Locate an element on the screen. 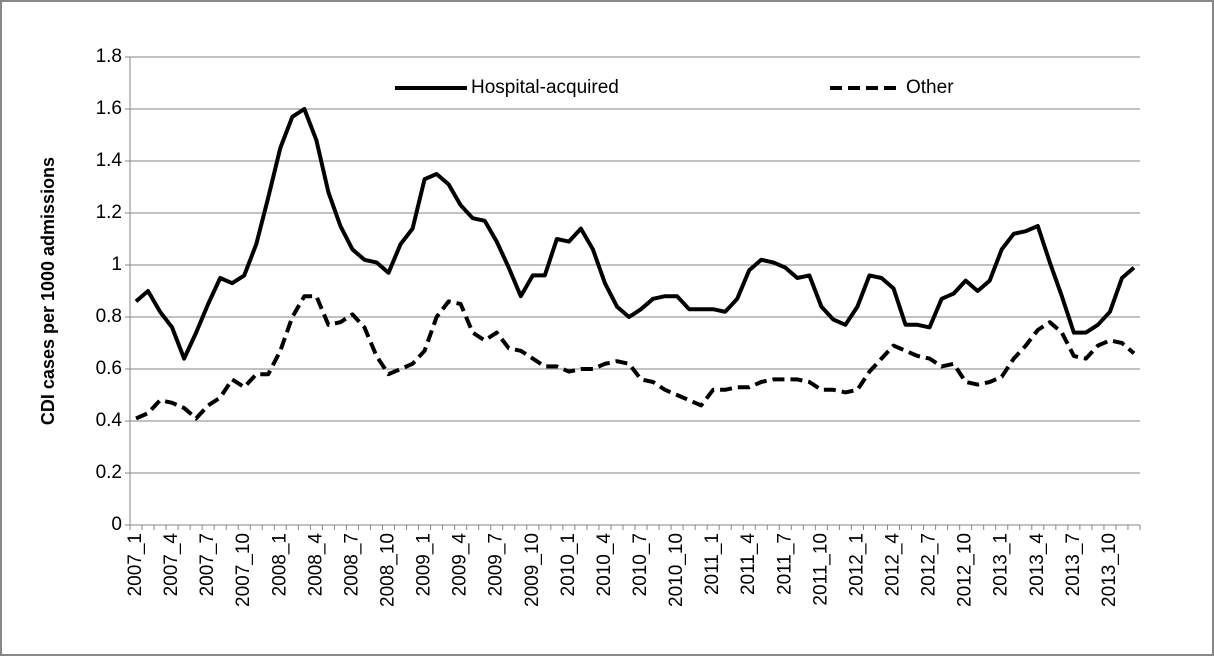  legend-label: Hospital-acquired is located at coordinates (545, 87).